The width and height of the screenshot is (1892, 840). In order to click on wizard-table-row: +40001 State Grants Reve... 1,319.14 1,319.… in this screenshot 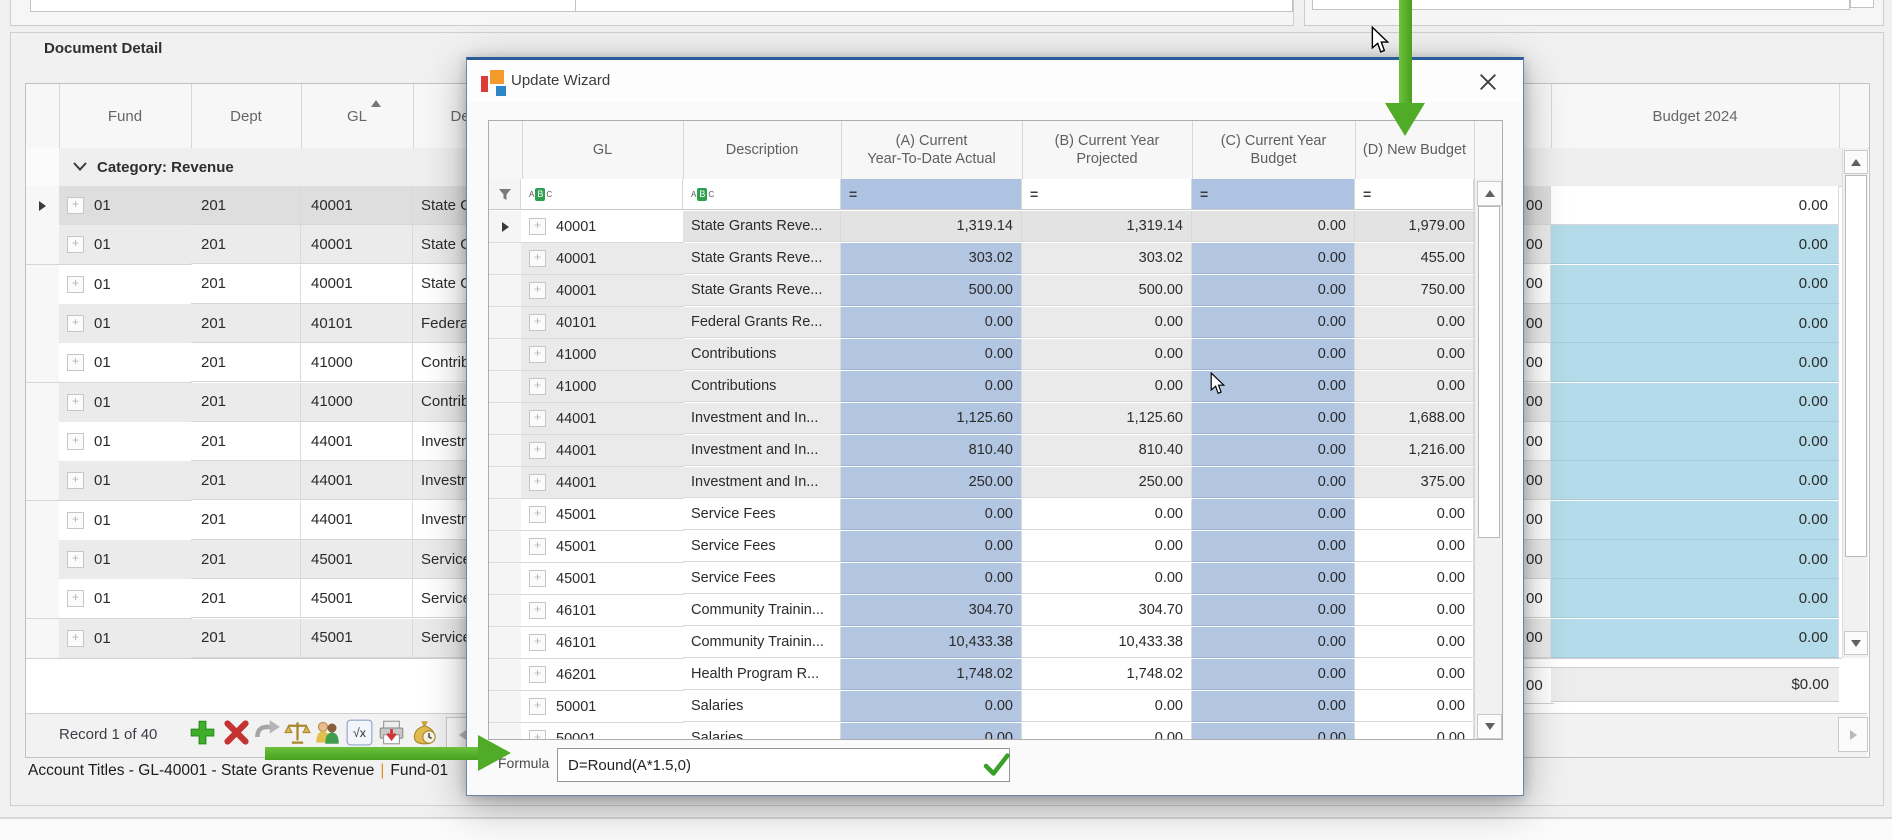, I will do `click(995, 227)`.